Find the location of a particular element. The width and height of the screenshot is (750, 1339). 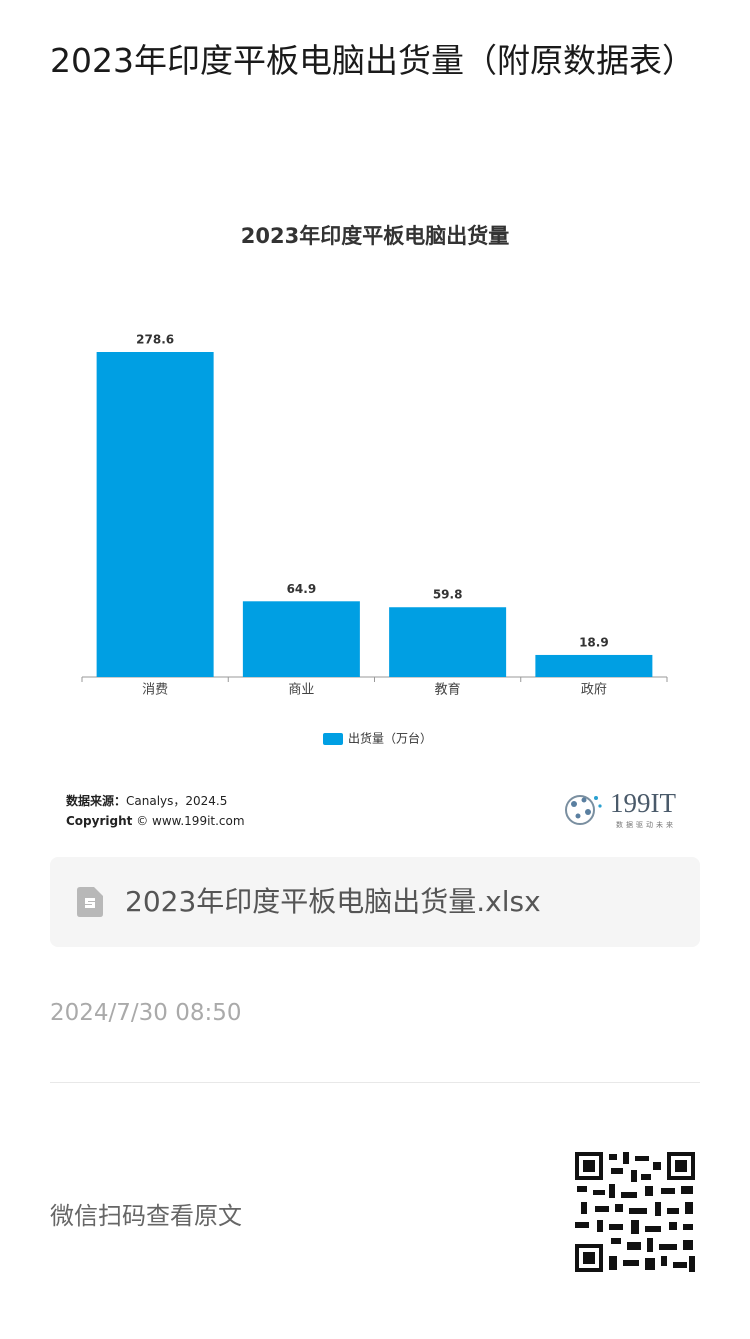

legend-swatch is located at coordinates (333, 739).